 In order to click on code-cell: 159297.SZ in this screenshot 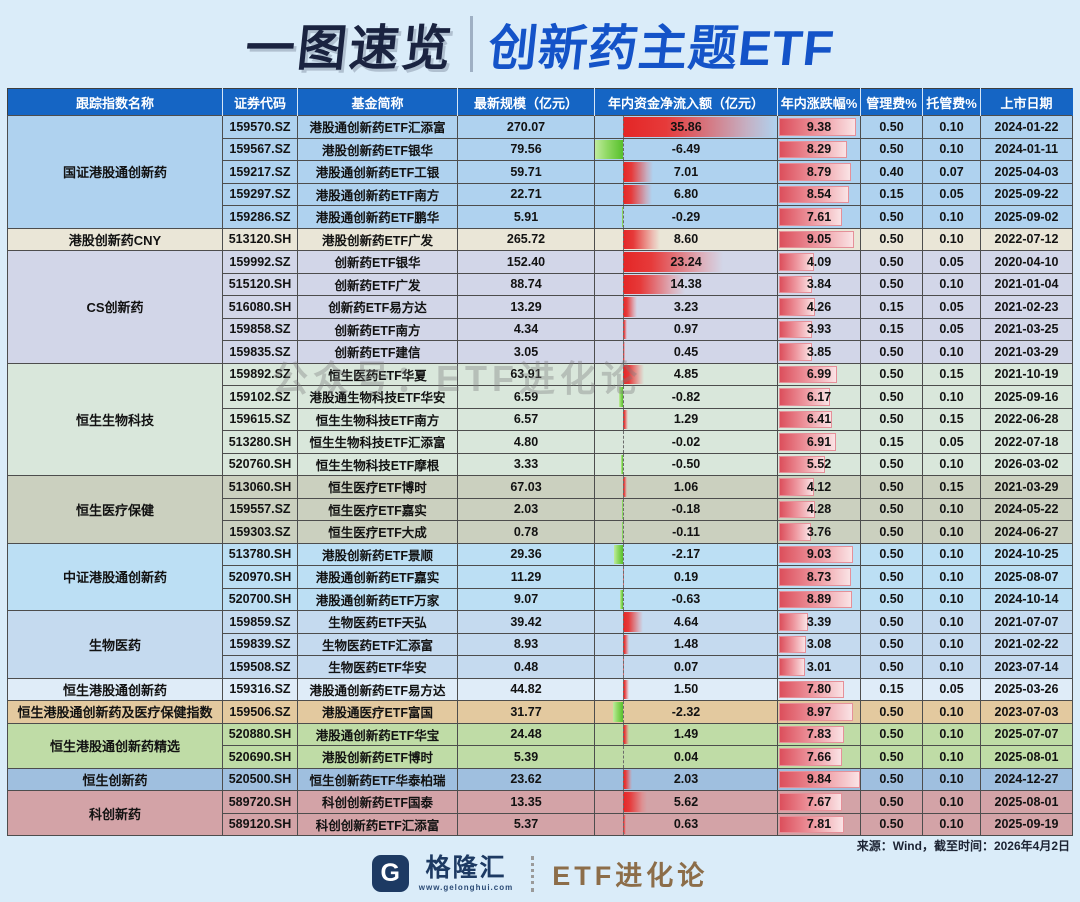, I will do `click(260, 194)`.